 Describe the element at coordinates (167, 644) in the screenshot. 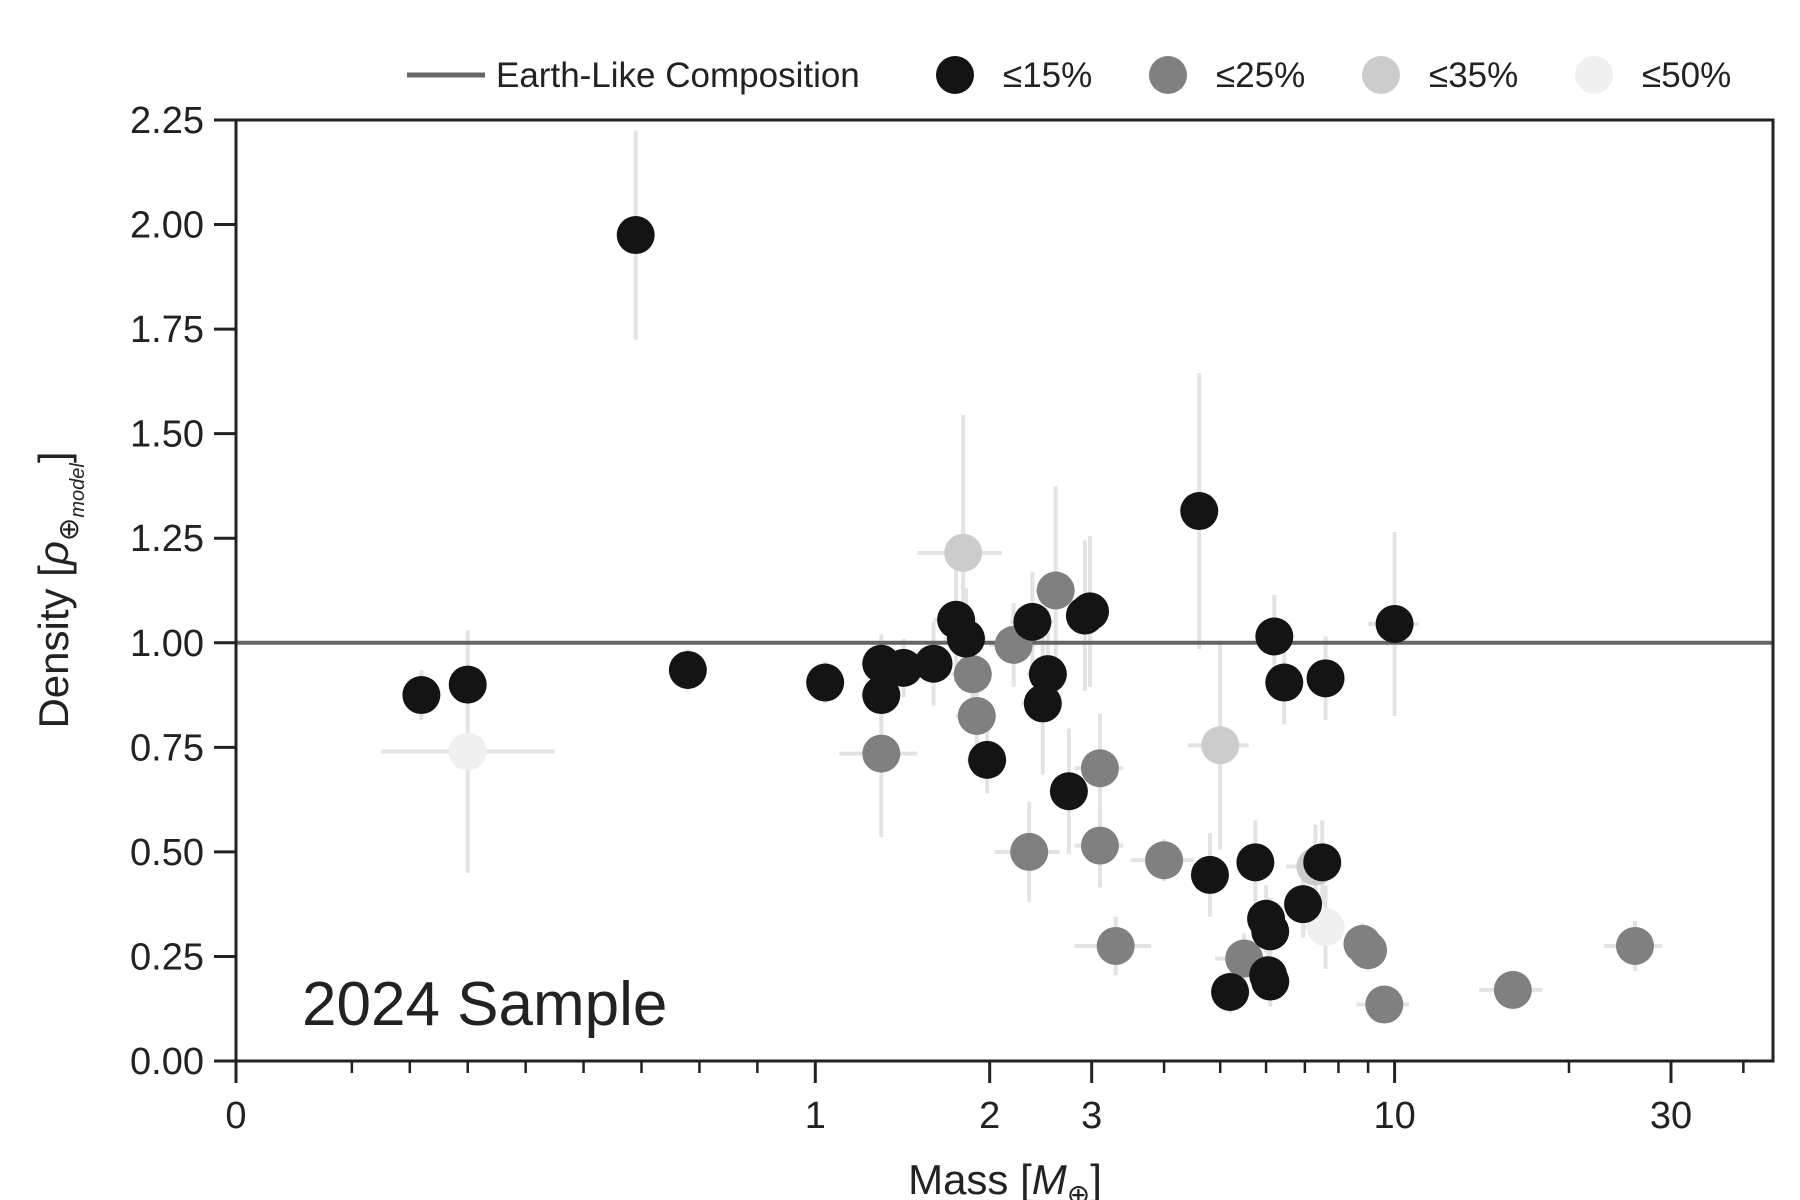

I see `y-tick-label: 1.00` at that location.